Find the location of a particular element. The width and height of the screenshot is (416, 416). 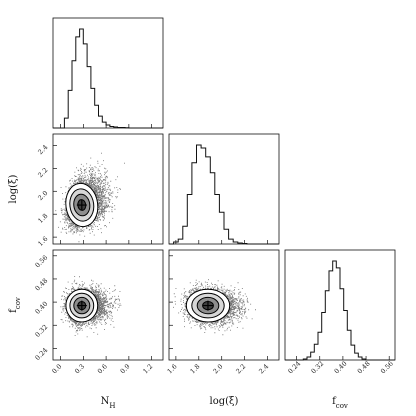

y-tick-label-logxi: 2.2 is located at coordinates (42, 172).